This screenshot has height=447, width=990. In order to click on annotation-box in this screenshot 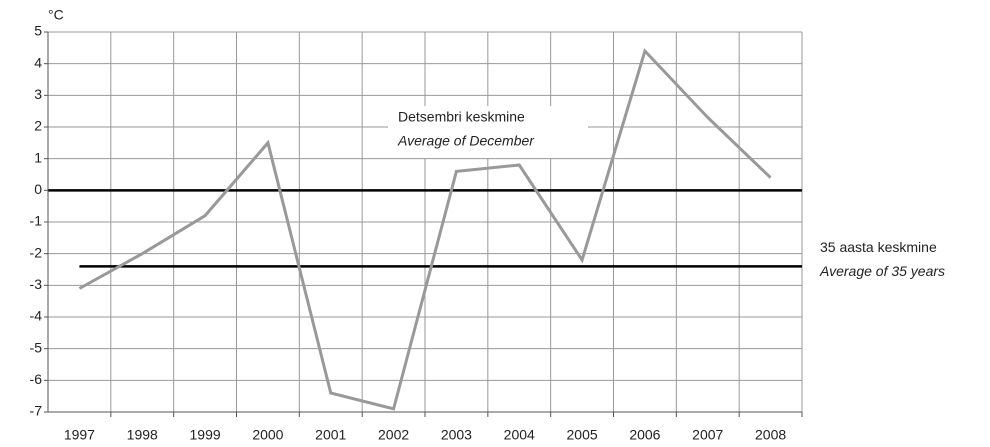, I will do `click(488, 132)`.